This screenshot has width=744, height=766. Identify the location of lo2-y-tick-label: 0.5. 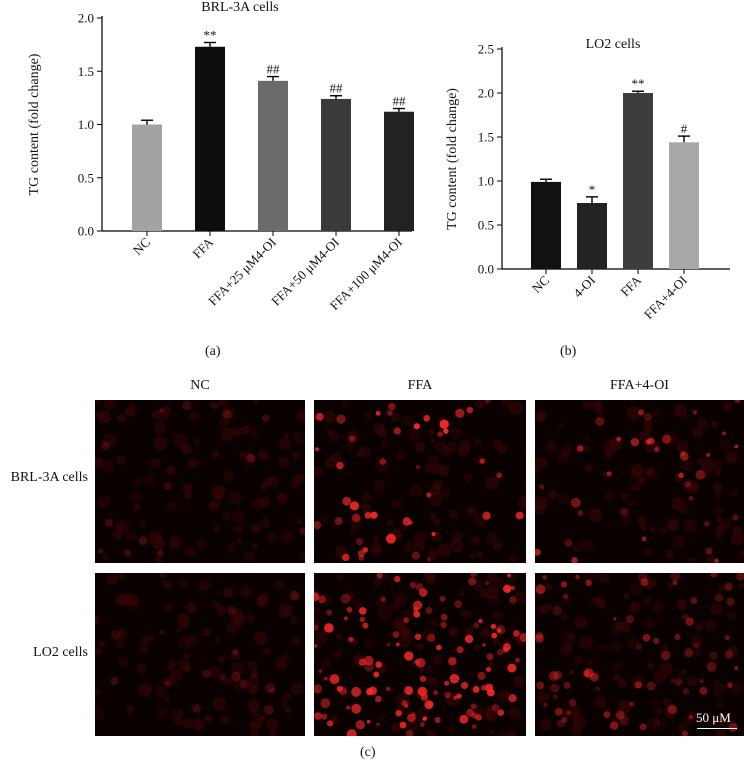
(486, 225).